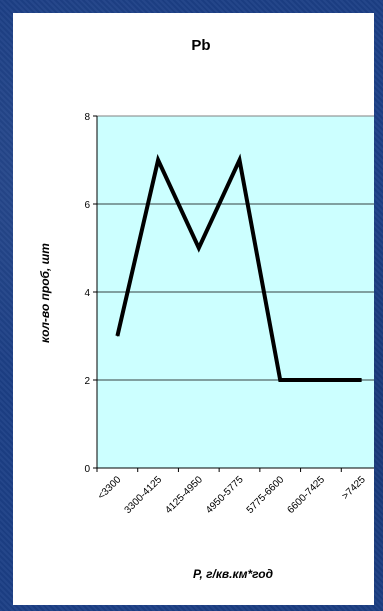  Describe the element at coordinates (225, 495) in the screenshot. I see `x-tick-label: 4950-5775` at that location.